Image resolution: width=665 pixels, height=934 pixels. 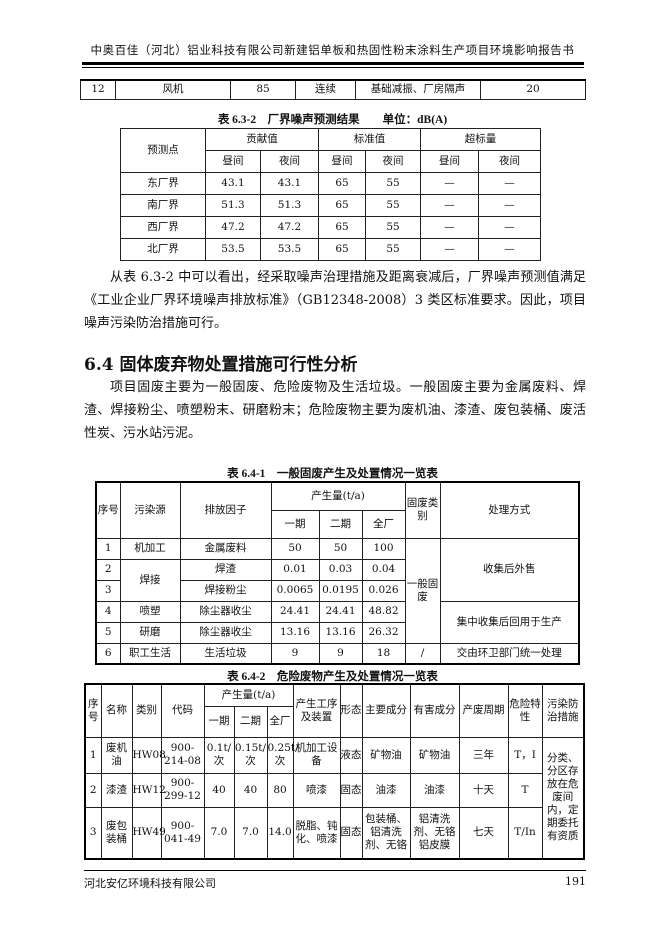 I want to click on table-row: 东厂界 43.1 43.1 65 55— —, so click(x=330, y=183).